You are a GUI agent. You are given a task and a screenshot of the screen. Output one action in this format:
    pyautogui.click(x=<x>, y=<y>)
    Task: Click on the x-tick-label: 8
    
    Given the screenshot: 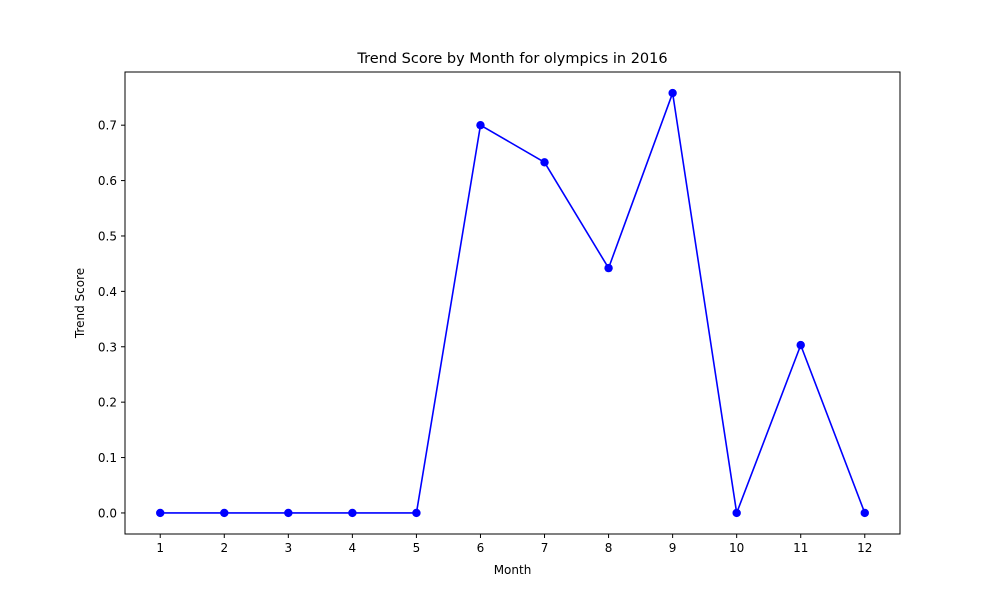 What is the action you would take?
    pyautogui.click(x=609, y=548)
    